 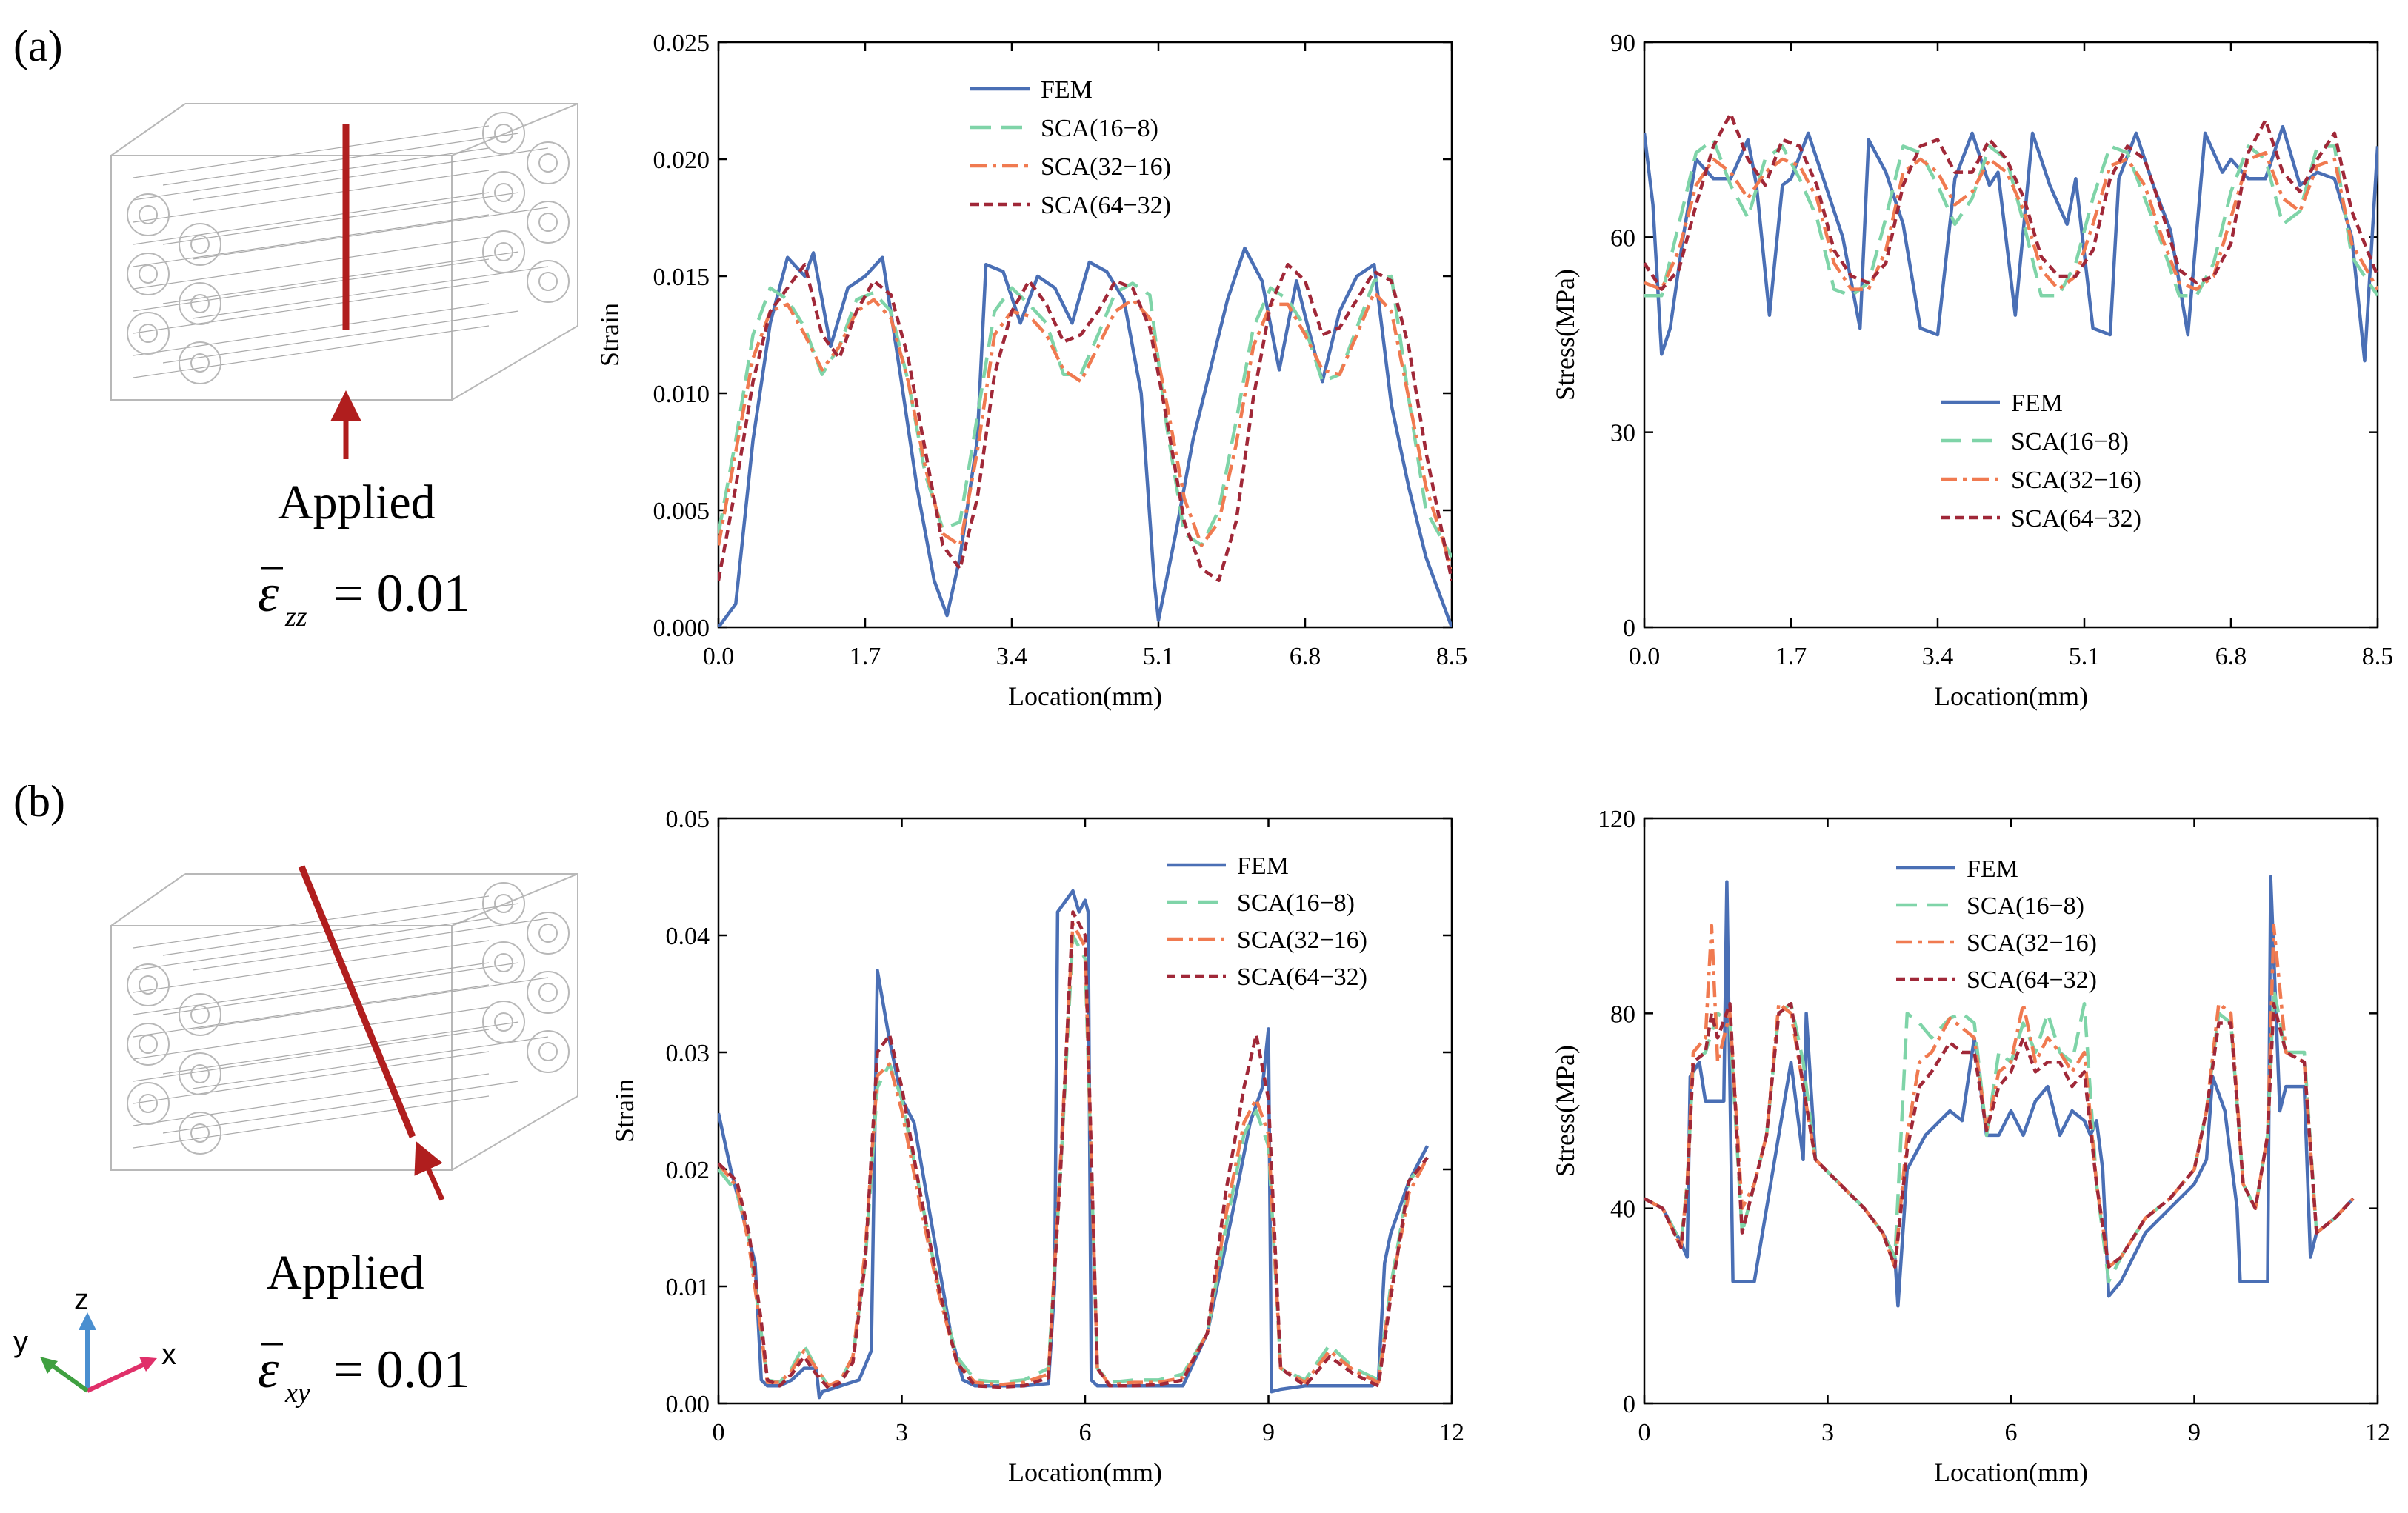 I want to click on y-tick-label: 0.000, so click(x=681, y=628).